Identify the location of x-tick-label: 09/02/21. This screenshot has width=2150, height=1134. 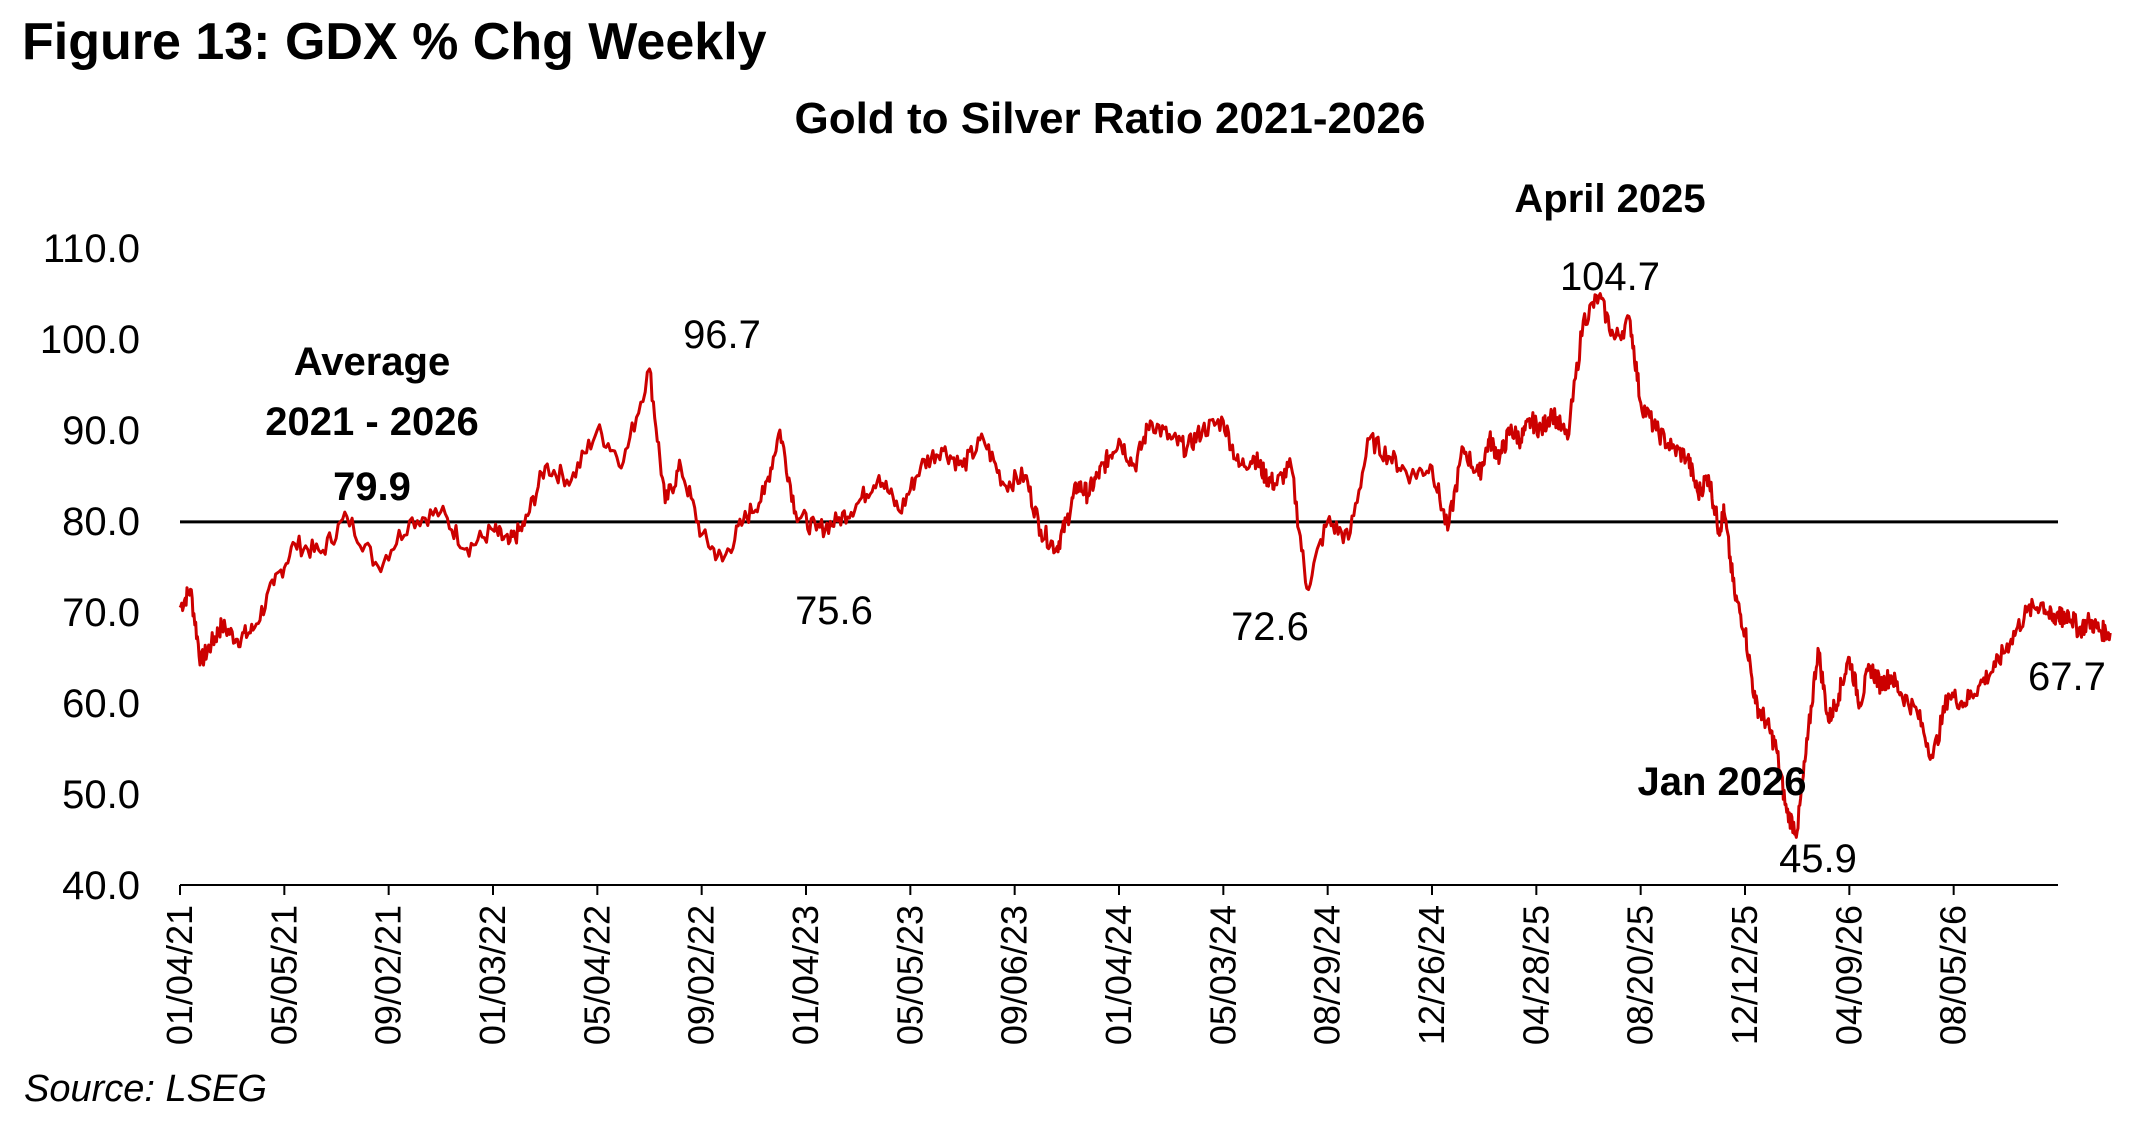
(388, 975).